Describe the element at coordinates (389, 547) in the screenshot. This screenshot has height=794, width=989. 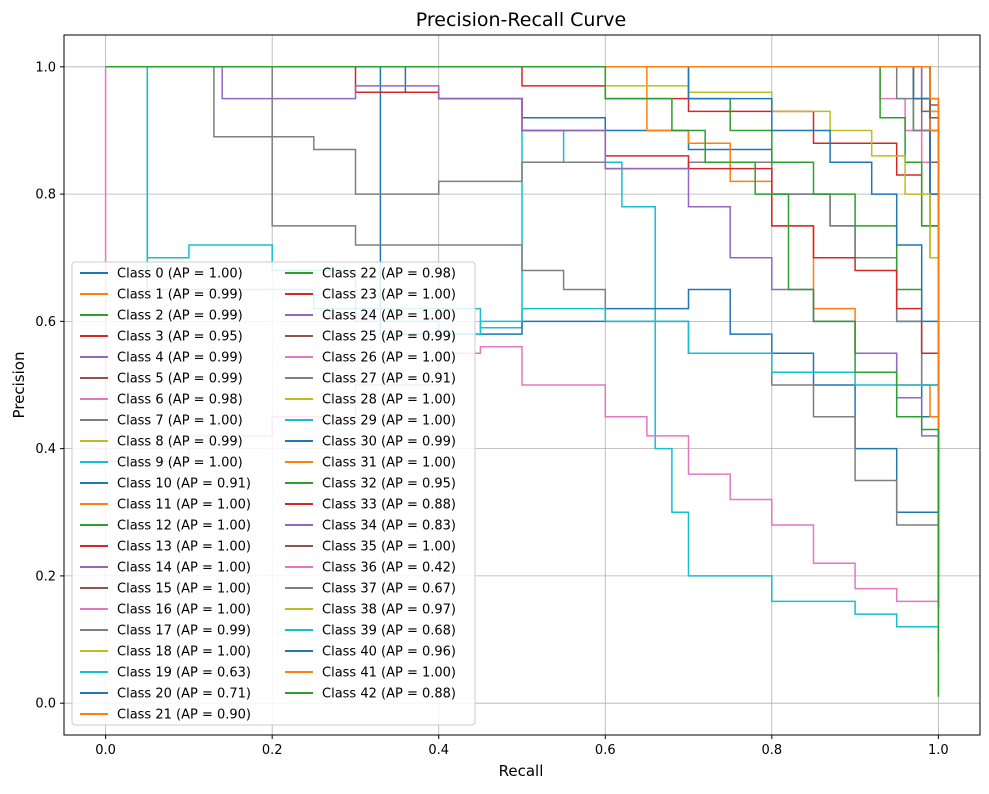
I see `legend-entry: Class 35 (AP = 1.00)` at that location.